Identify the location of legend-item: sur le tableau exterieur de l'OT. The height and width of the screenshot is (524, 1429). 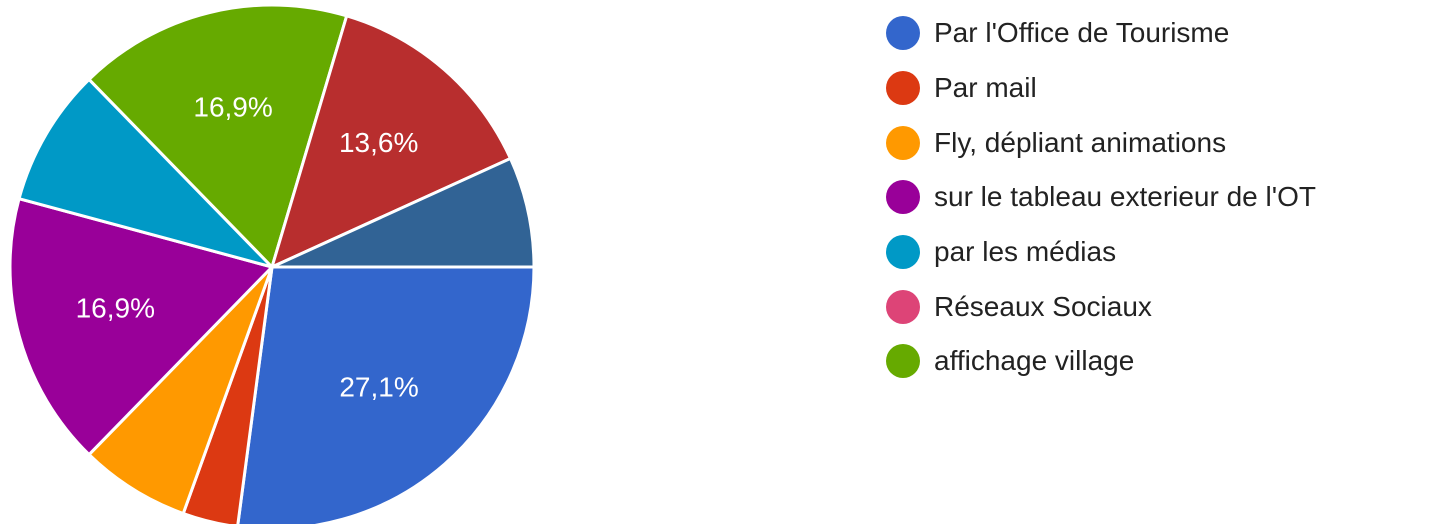
(1101, 197).